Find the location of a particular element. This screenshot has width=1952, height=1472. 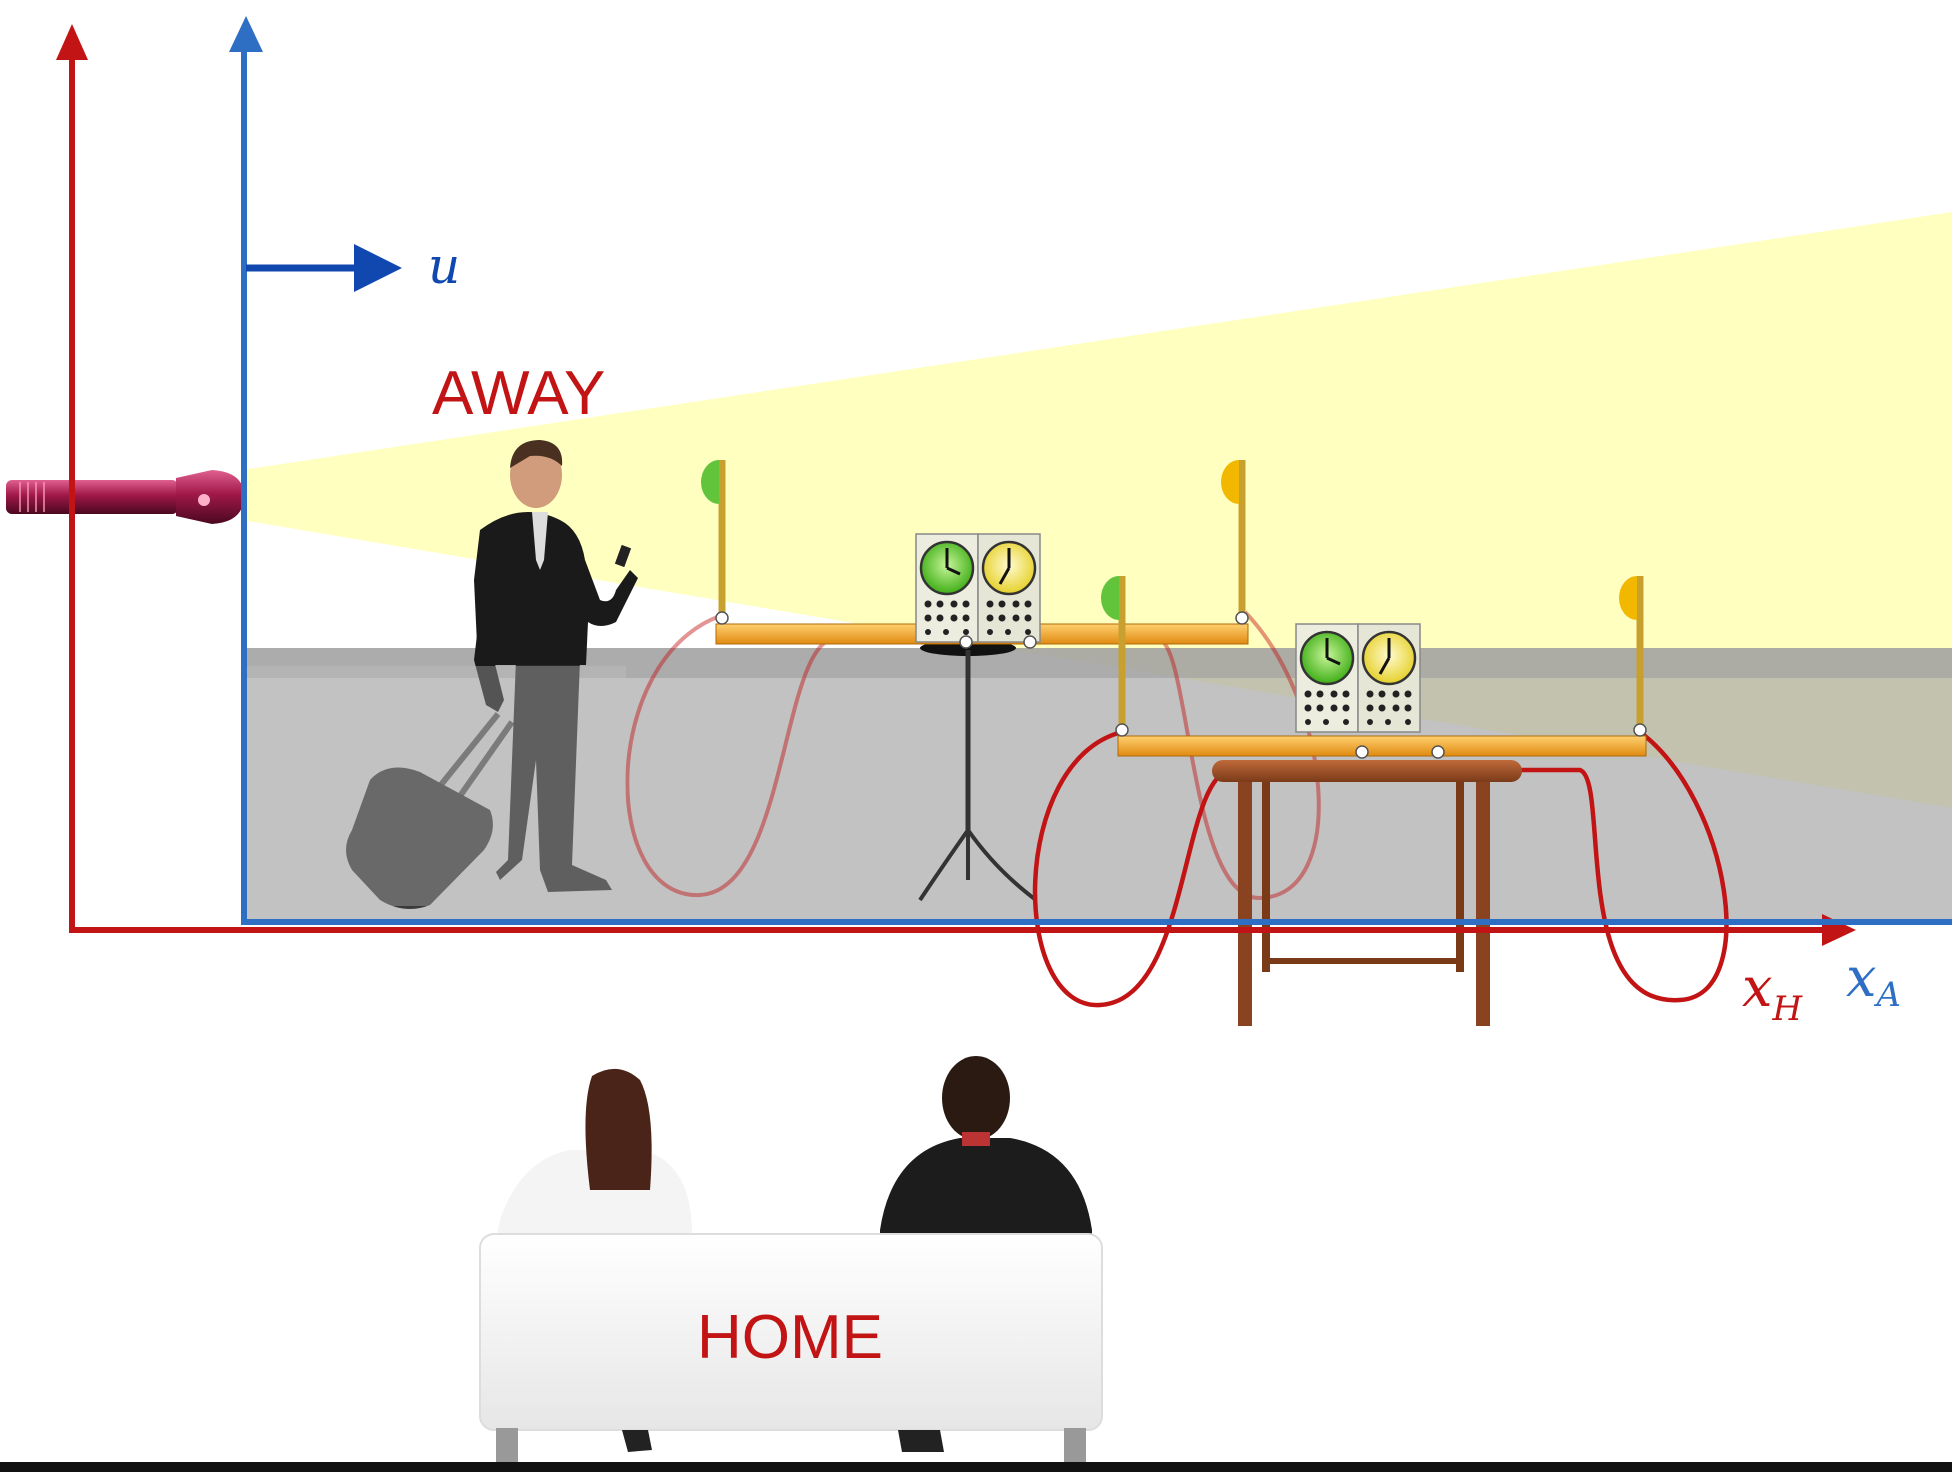

ground-line is located at coordinates (976, 1467).